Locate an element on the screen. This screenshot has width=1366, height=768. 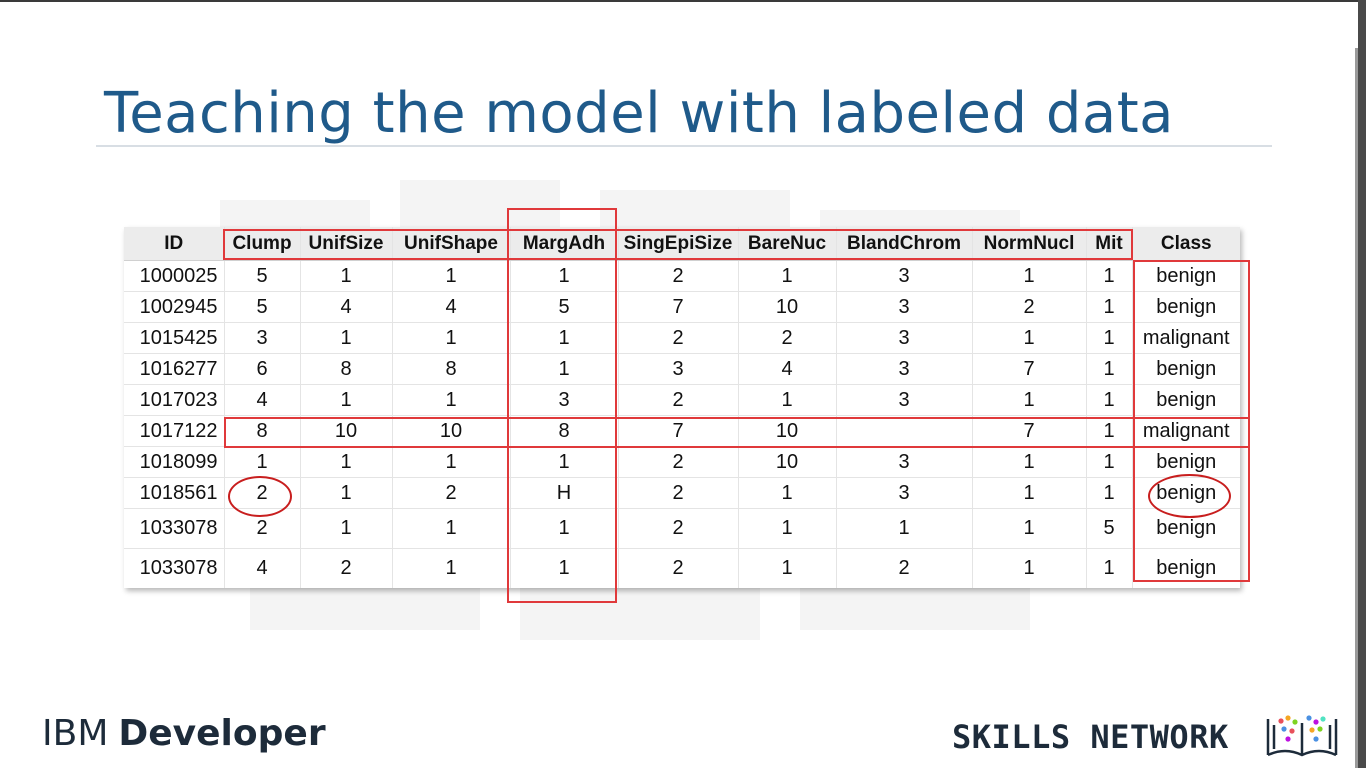
cell-unifsize: 8 is located at coordinates (346, 369).